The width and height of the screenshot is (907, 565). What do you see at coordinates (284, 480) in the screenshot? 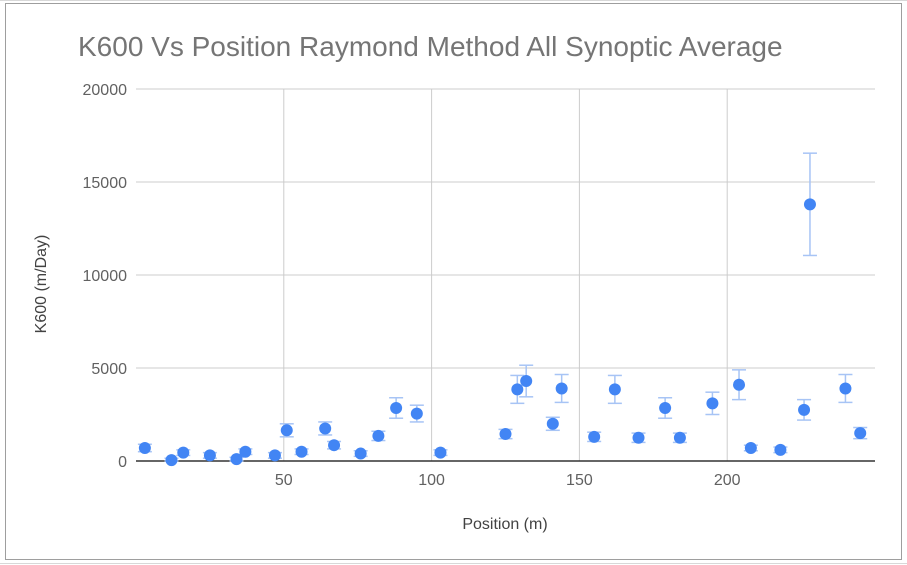
I see `x-tick-label: 50` at bounding box center [284, 480].